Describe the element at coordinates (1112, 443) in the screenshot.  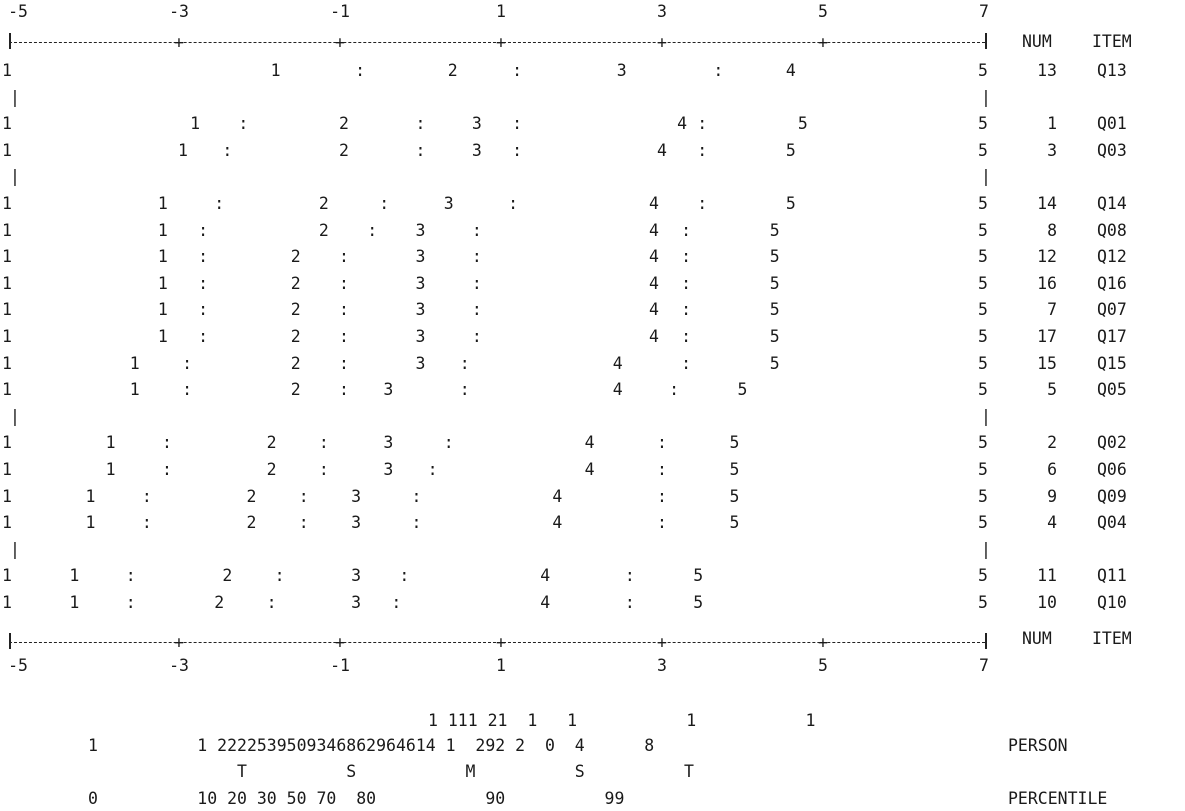
I see `item-label: Q02` at that location.